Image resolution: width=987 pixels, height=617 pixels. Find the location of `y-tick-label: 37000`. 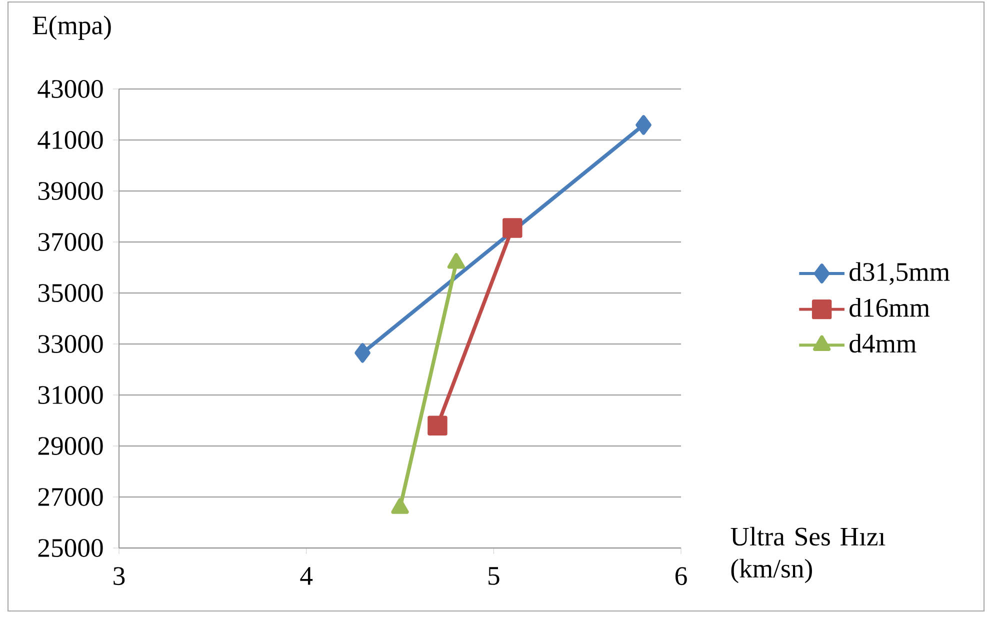

y-tick-label: 37000 is located at coordinates (70, 242).